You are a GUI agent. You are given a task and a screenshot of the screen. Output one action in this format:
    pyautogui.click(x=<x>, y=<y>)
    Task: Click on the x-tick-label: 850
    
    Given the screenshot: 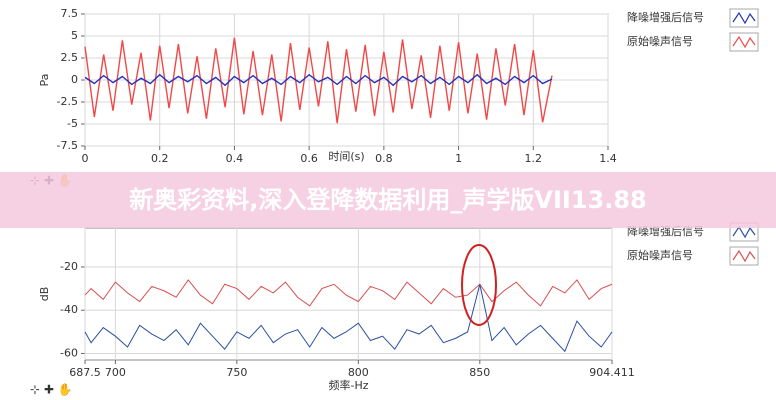 What is the action you would take?
    pyautogui.click(x=479, y=372)
    